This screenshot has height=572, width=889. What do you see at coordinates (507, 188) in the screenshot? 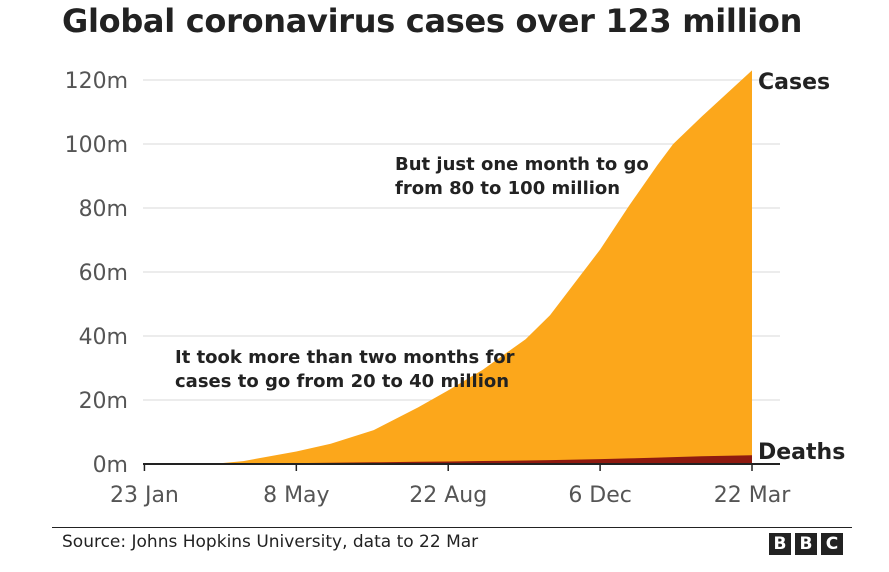
I see `annotation-line: from 80 to 100 million` at bounding box center [507, 188].